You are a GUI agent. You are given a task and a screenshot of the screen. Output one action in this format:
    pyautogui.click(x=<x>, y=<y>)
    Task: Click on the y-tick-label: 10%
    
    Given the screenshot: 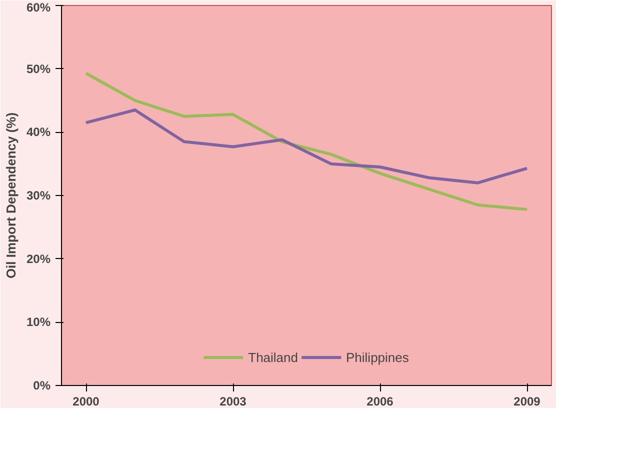 What is the action you would take?
    pyautogui.click(x=38, y=322)
    